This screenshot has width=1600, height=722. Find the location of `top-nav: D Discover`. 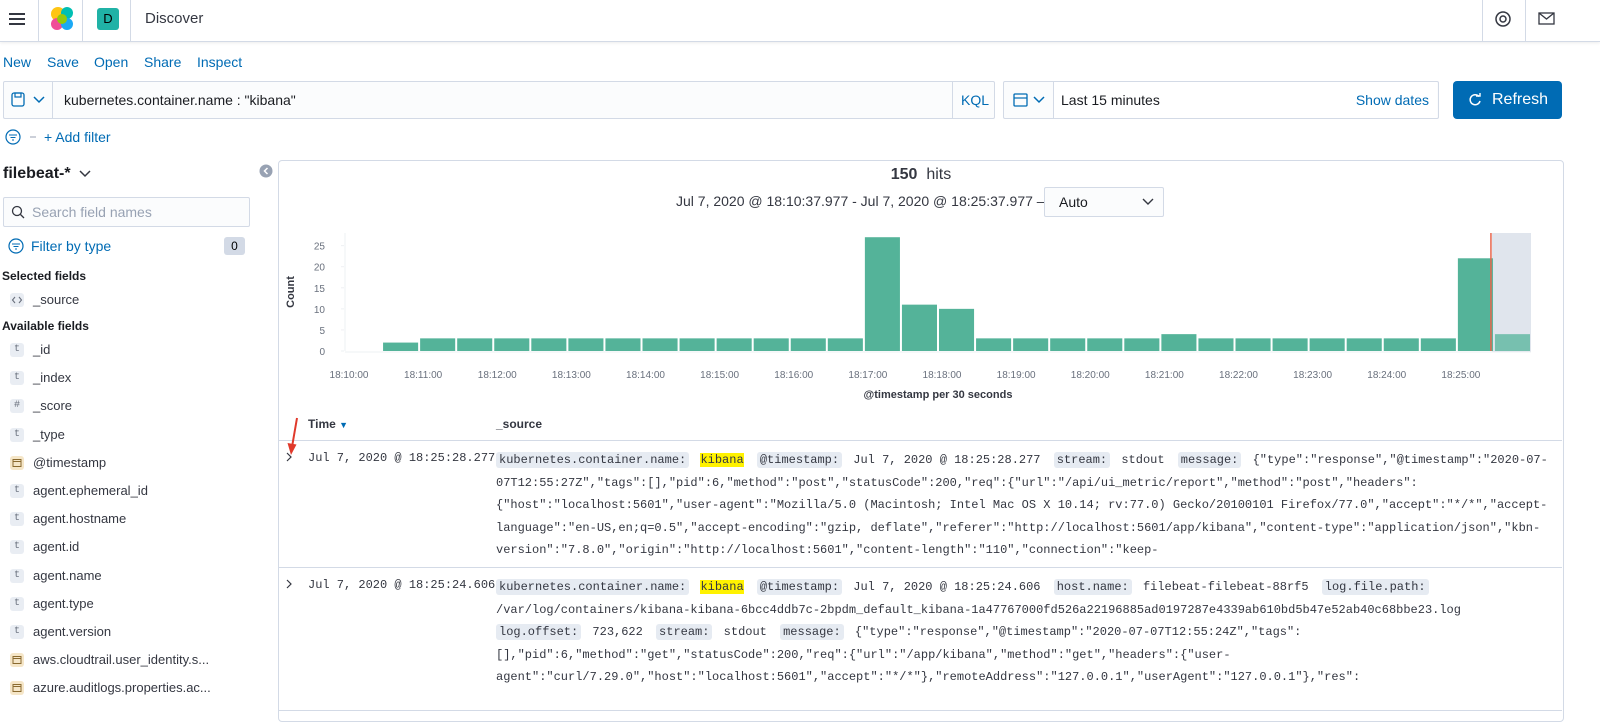

top-nav: D Discover is located at coordinates (800, 21).